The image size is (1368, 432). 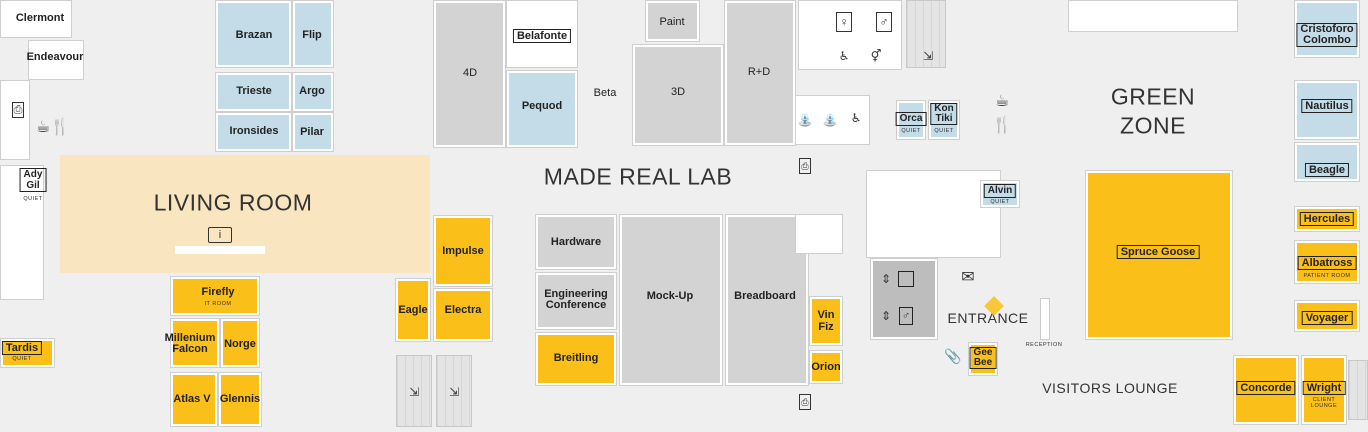 What do you see at coordinates (43, 127) in the screenshot?
I see `coffee-icon: ☕` at bounding box center [43, 127].